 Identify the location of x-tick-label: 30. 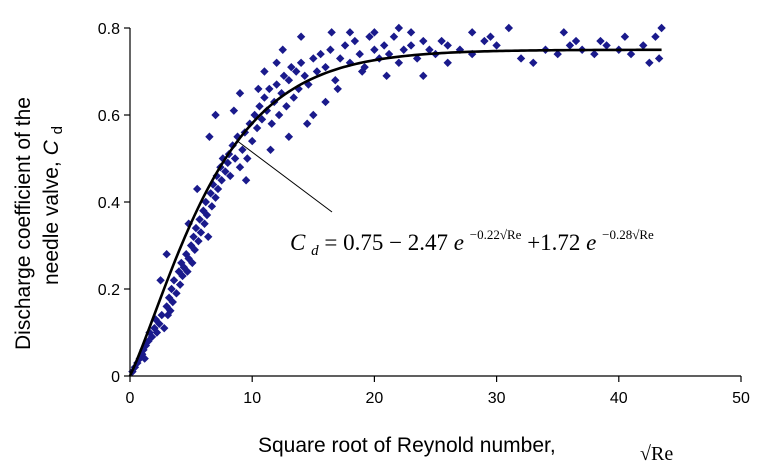
(497, 398).